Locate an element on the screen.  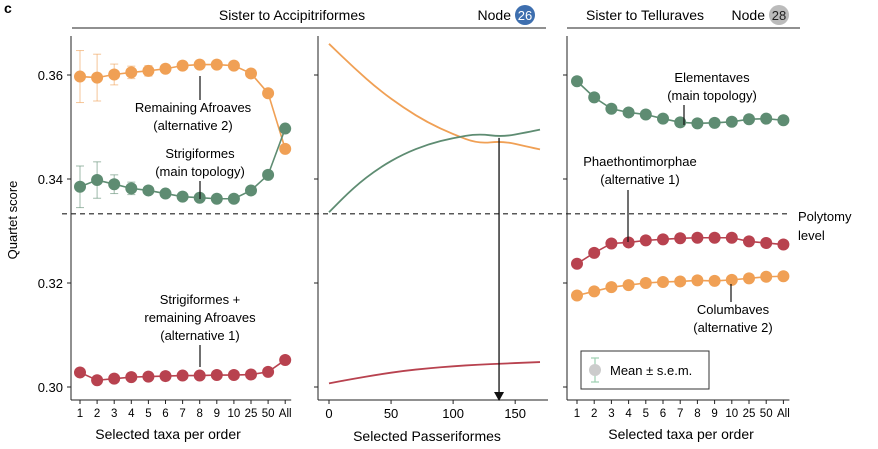
annotation-left-green-line1: Strigiformes is located at coordinates (200, 153).